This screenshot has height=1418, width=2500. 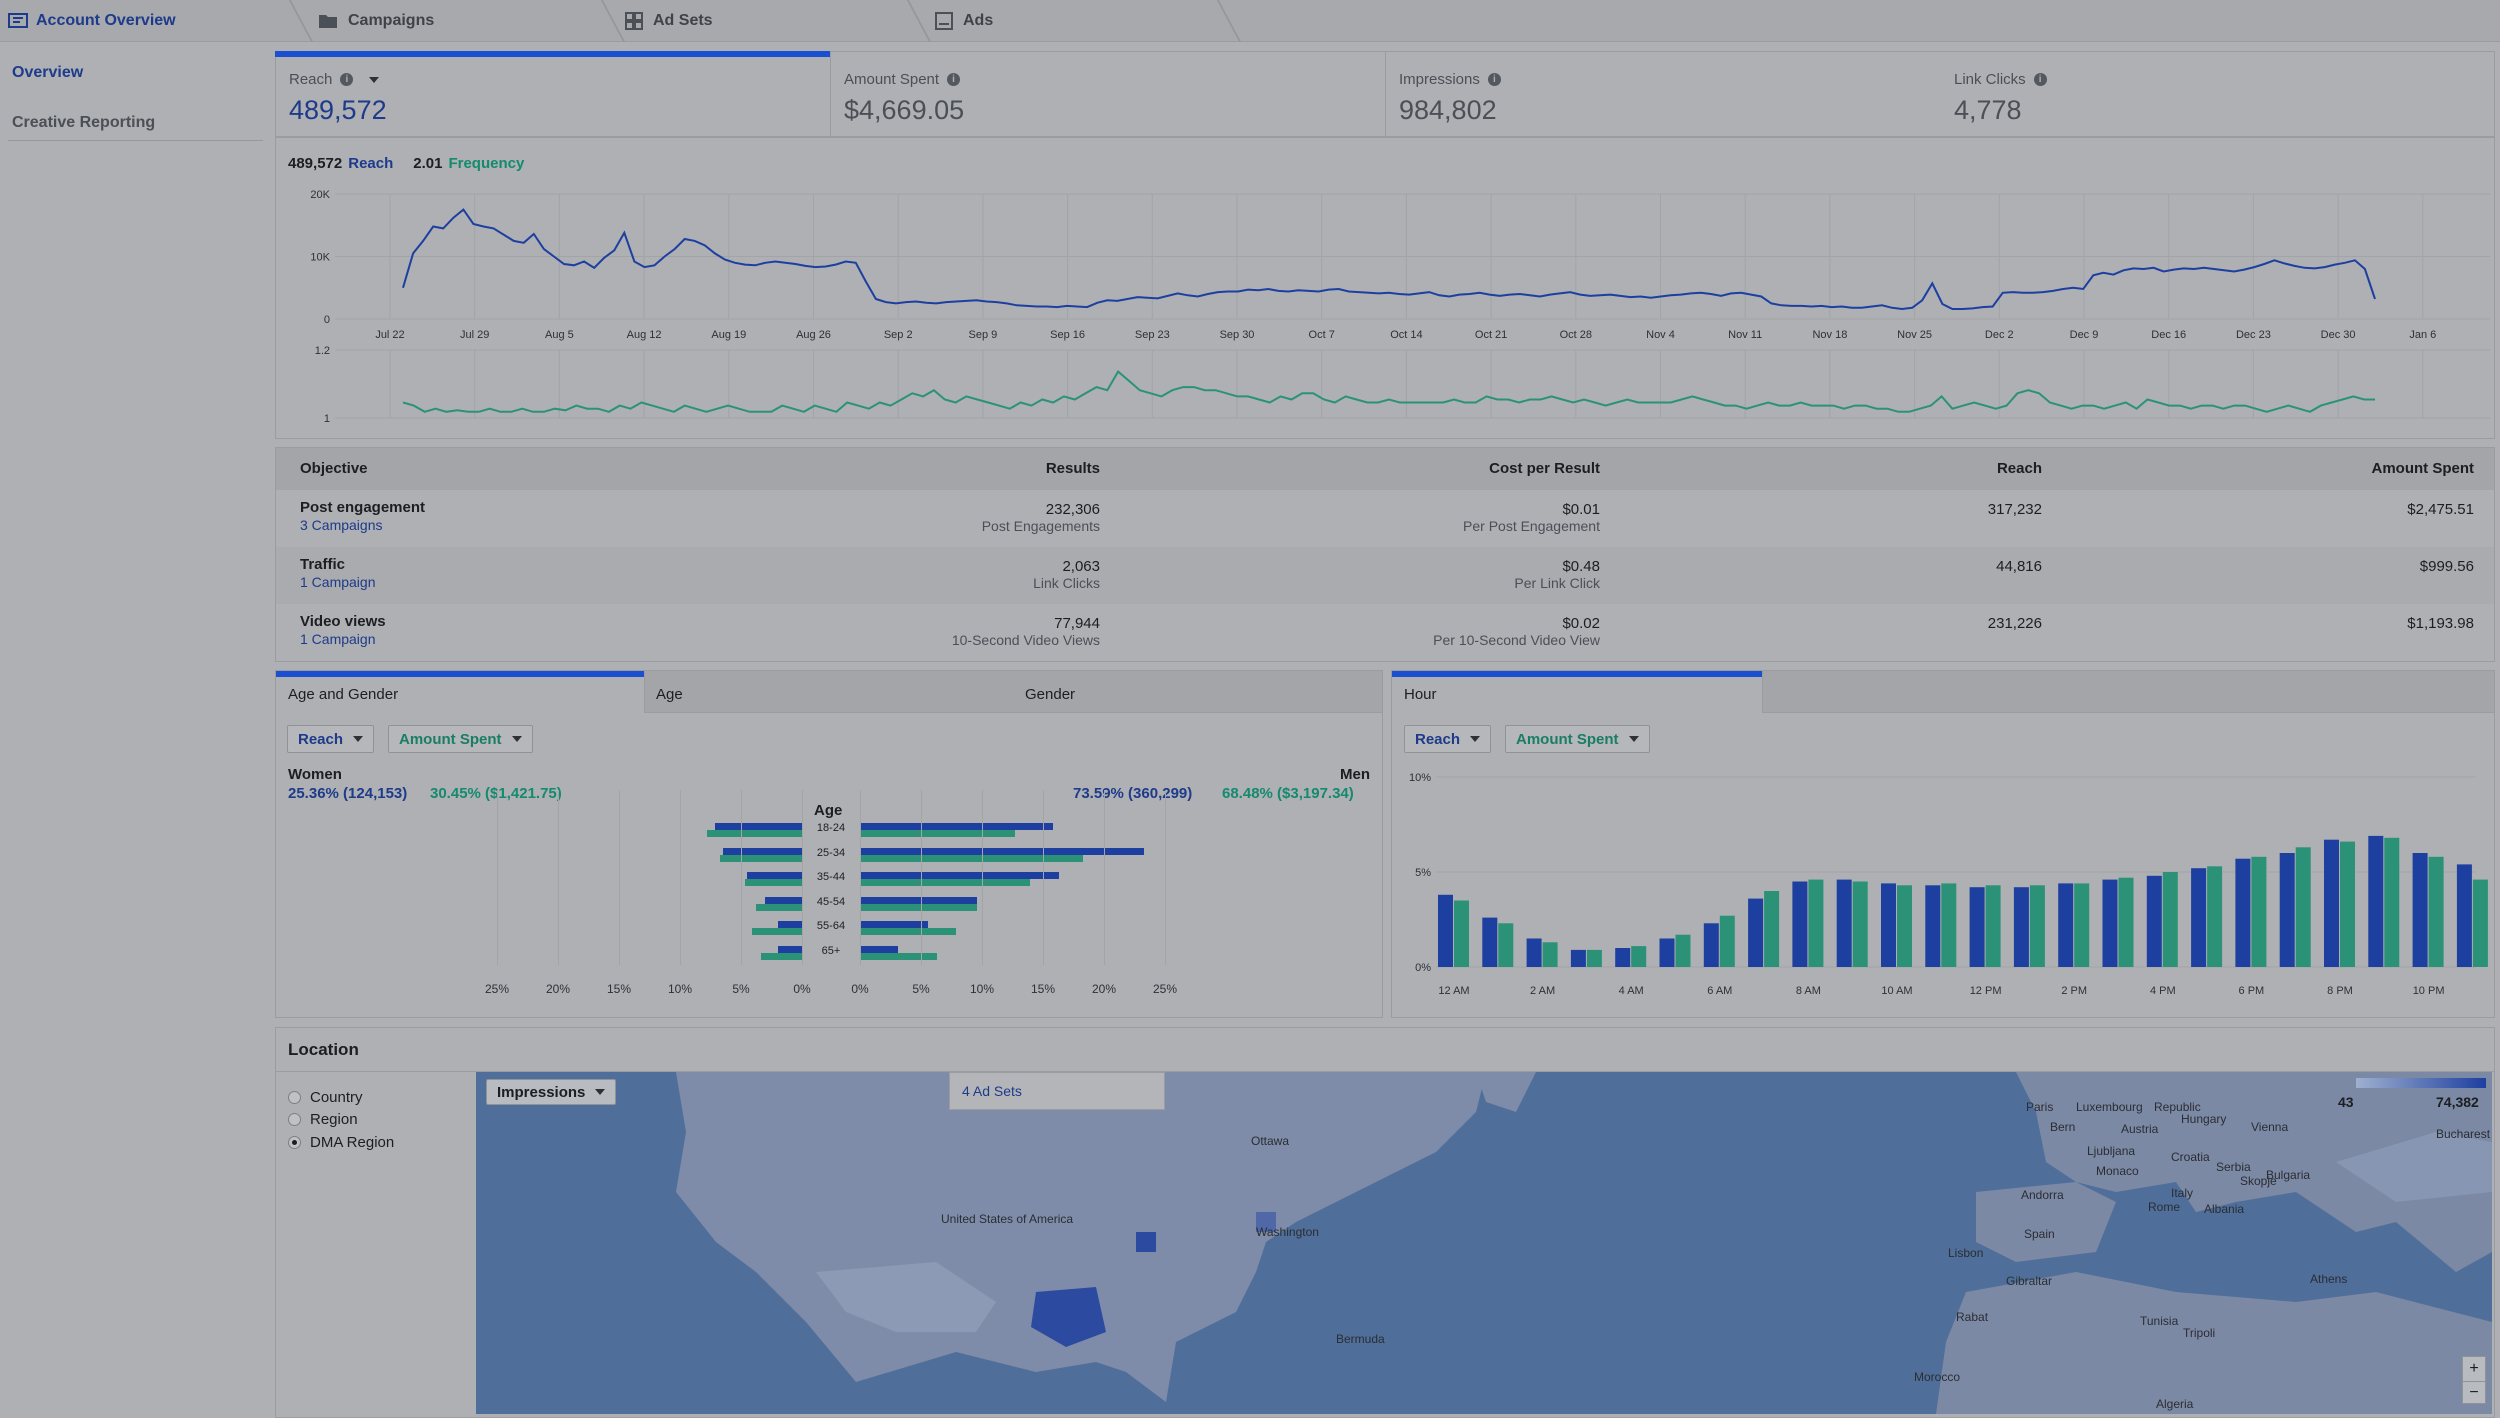 I want to click on map-place-label: Ottawa, so click(x=1270, y=1141).